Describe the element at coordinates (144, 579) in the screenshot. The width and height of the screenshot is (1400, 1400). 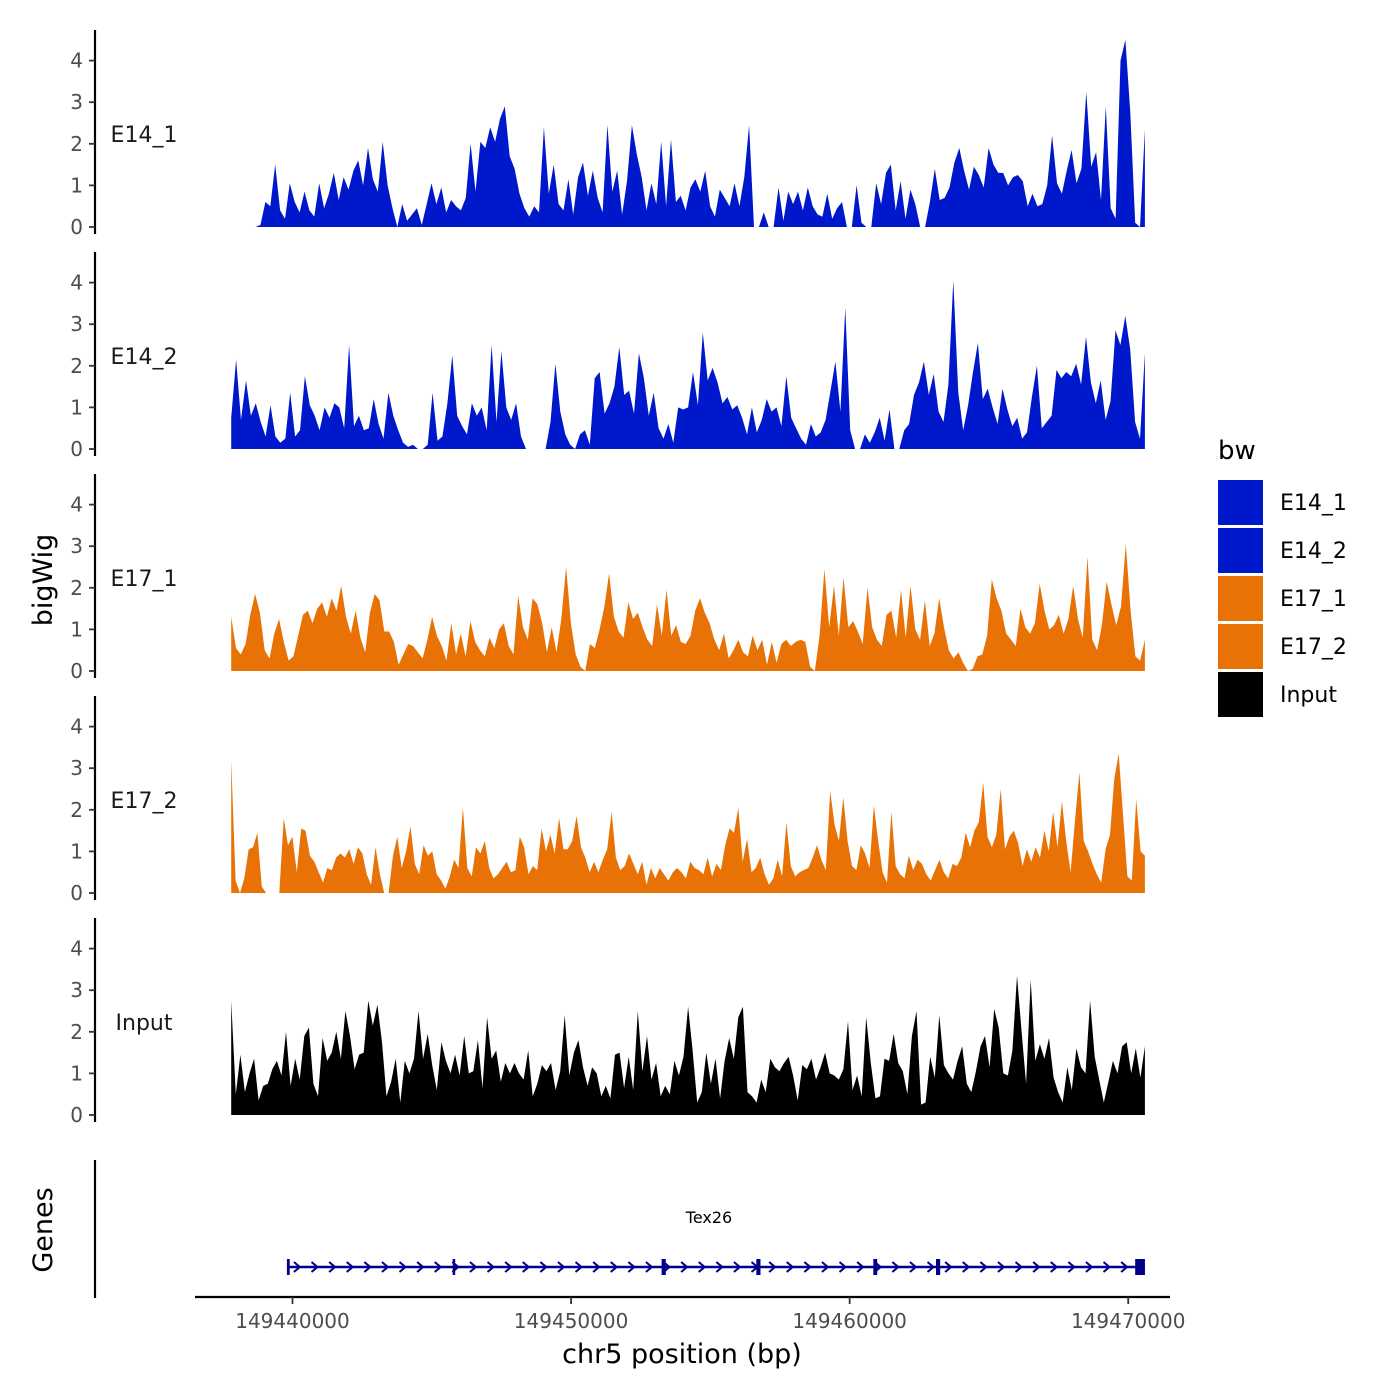
I see `track-label: E17_1` at that location.